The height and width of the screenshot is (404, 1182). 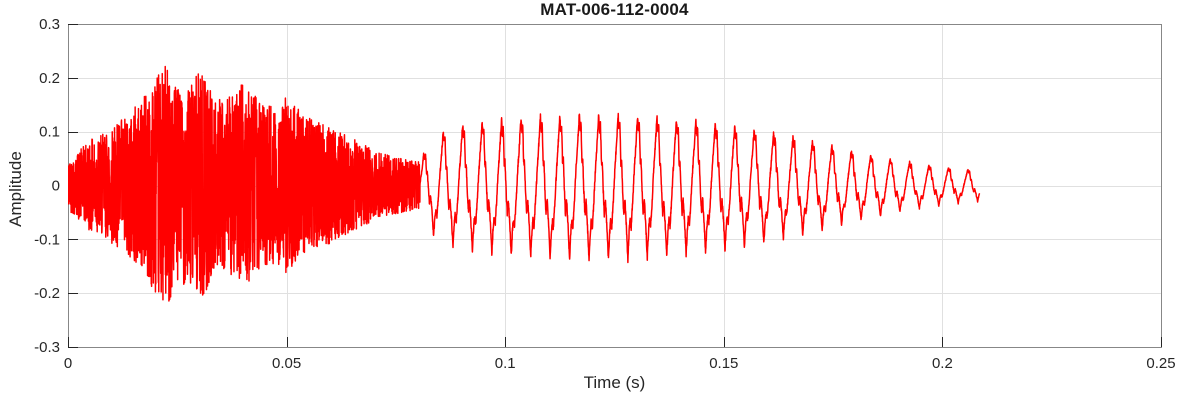 I want to click on x-tick-label: 0.2, so click(x=942, y=363).